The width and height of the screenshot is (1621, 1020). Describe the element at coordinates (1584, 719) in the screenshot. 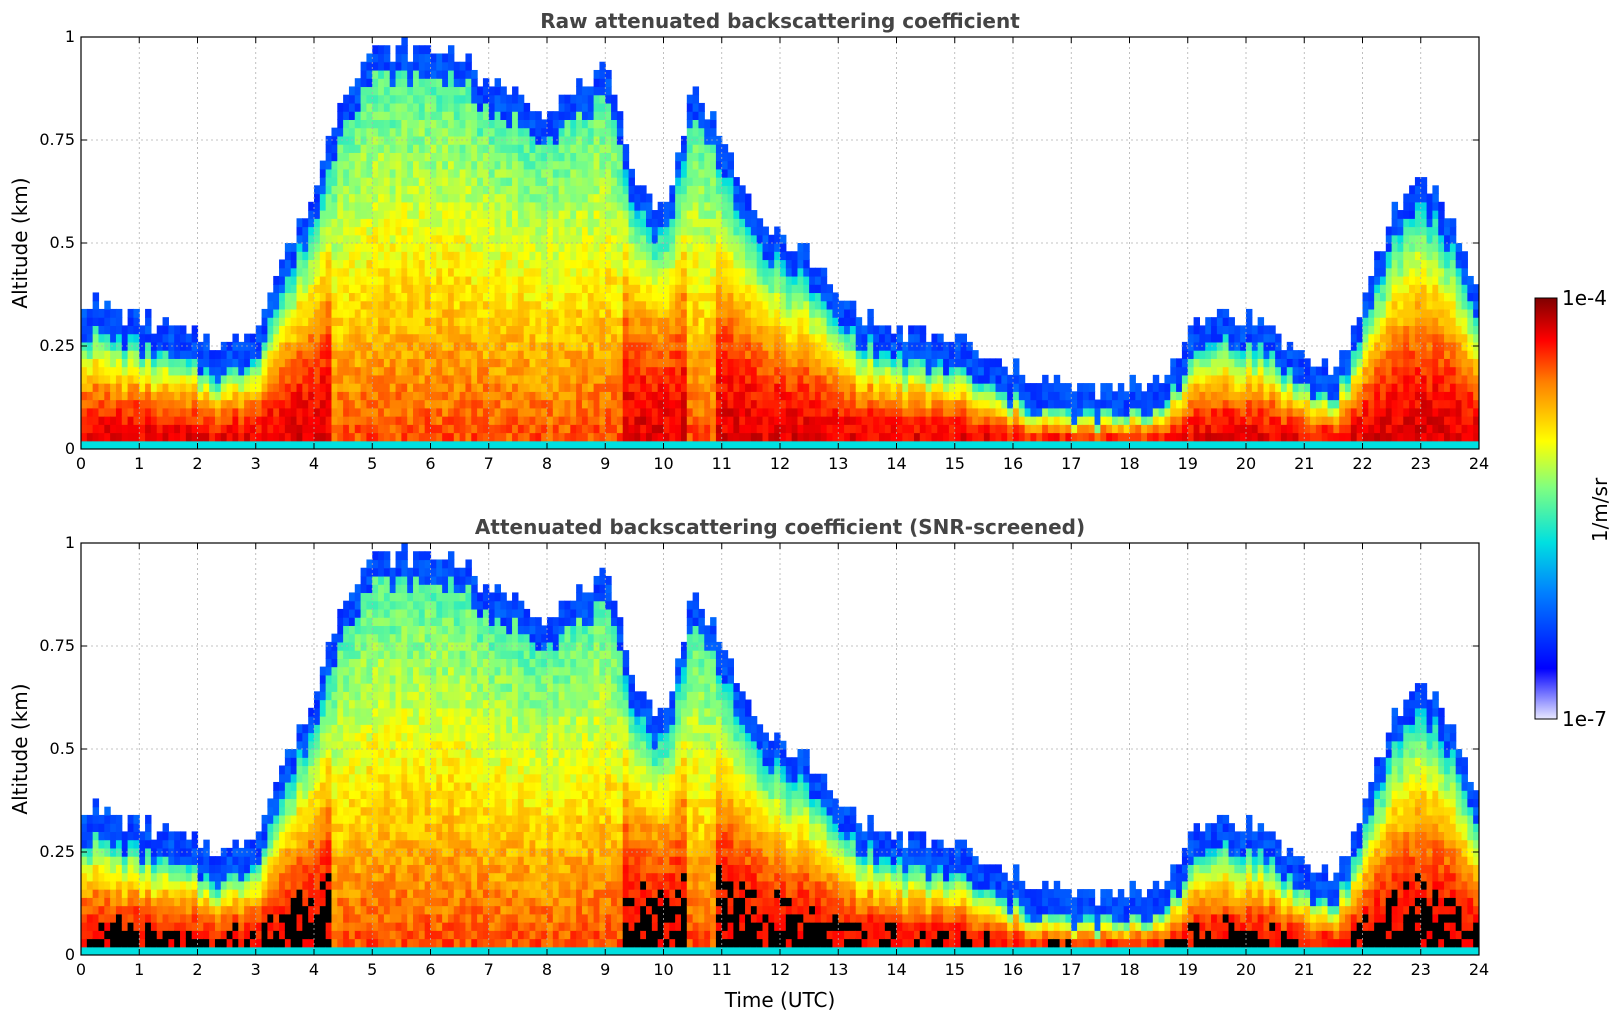

I see `colorbar-min-label: 1e-7` at that location.